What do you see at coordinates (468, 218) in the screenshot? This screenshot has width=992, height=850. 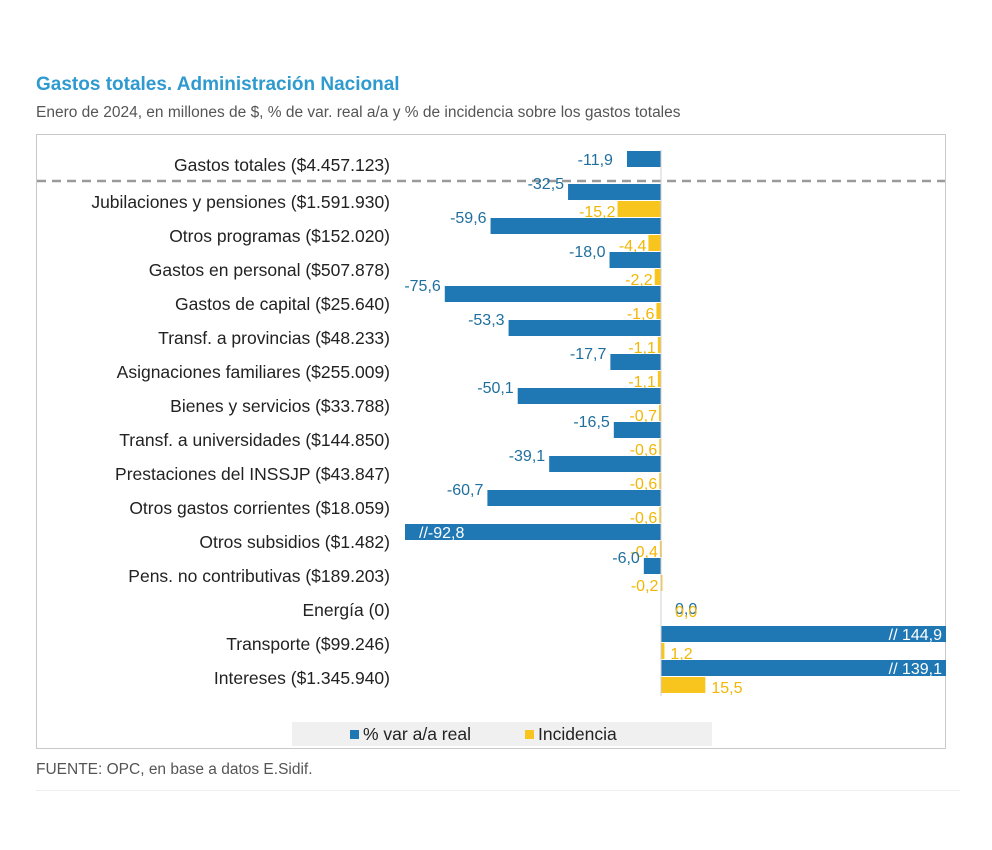 I see `data-label-variation: -59,6` at bounding box center [468, 218].